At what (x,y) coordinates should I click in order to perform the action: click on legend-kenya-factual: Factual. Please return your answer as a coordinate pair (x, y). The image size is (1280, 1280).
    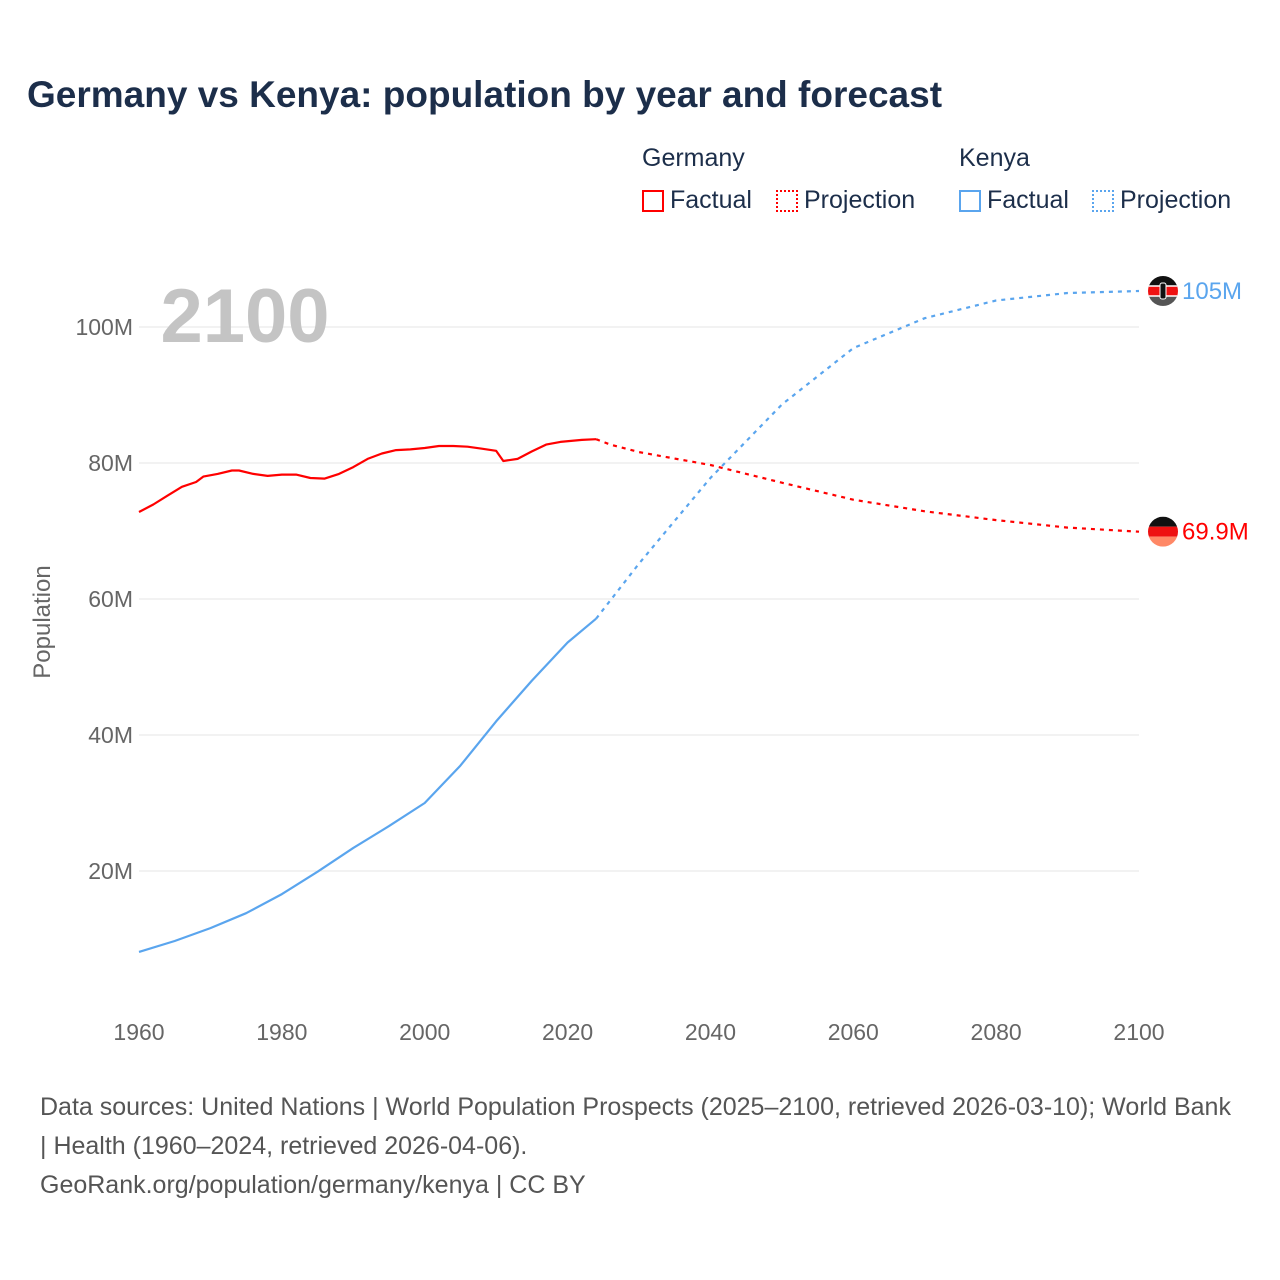
    Looking at the image, I should click on (1014, 200).